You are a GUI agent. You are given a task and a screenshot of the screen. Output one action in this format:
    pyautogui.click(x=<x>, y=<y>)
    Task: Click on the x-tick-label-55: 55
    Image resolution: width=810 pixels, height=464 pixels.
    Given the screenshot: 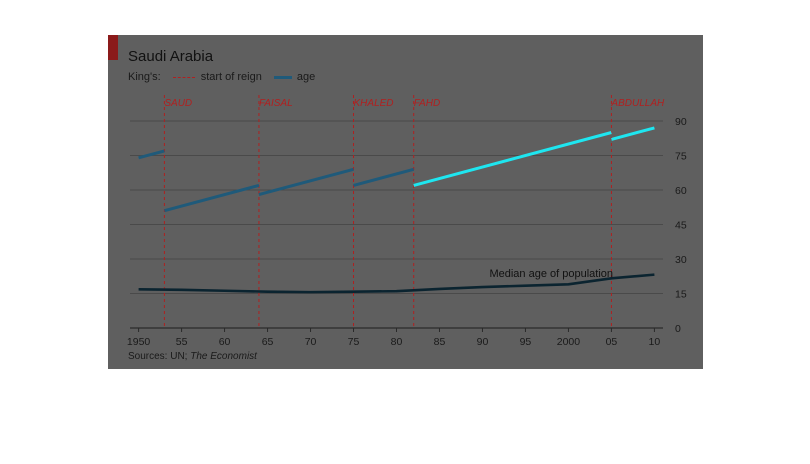 What is the action you would take?
    pyautogui.click(x=182, y=342)
    